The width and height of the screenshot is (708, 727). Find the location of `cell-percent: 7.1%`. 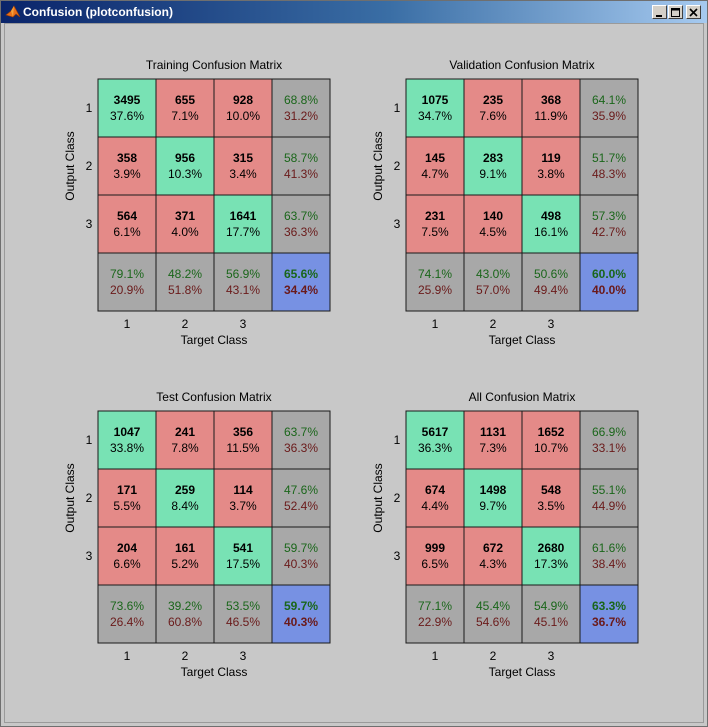

cell-percent: 7.1% is located at coordinates (185, 116).